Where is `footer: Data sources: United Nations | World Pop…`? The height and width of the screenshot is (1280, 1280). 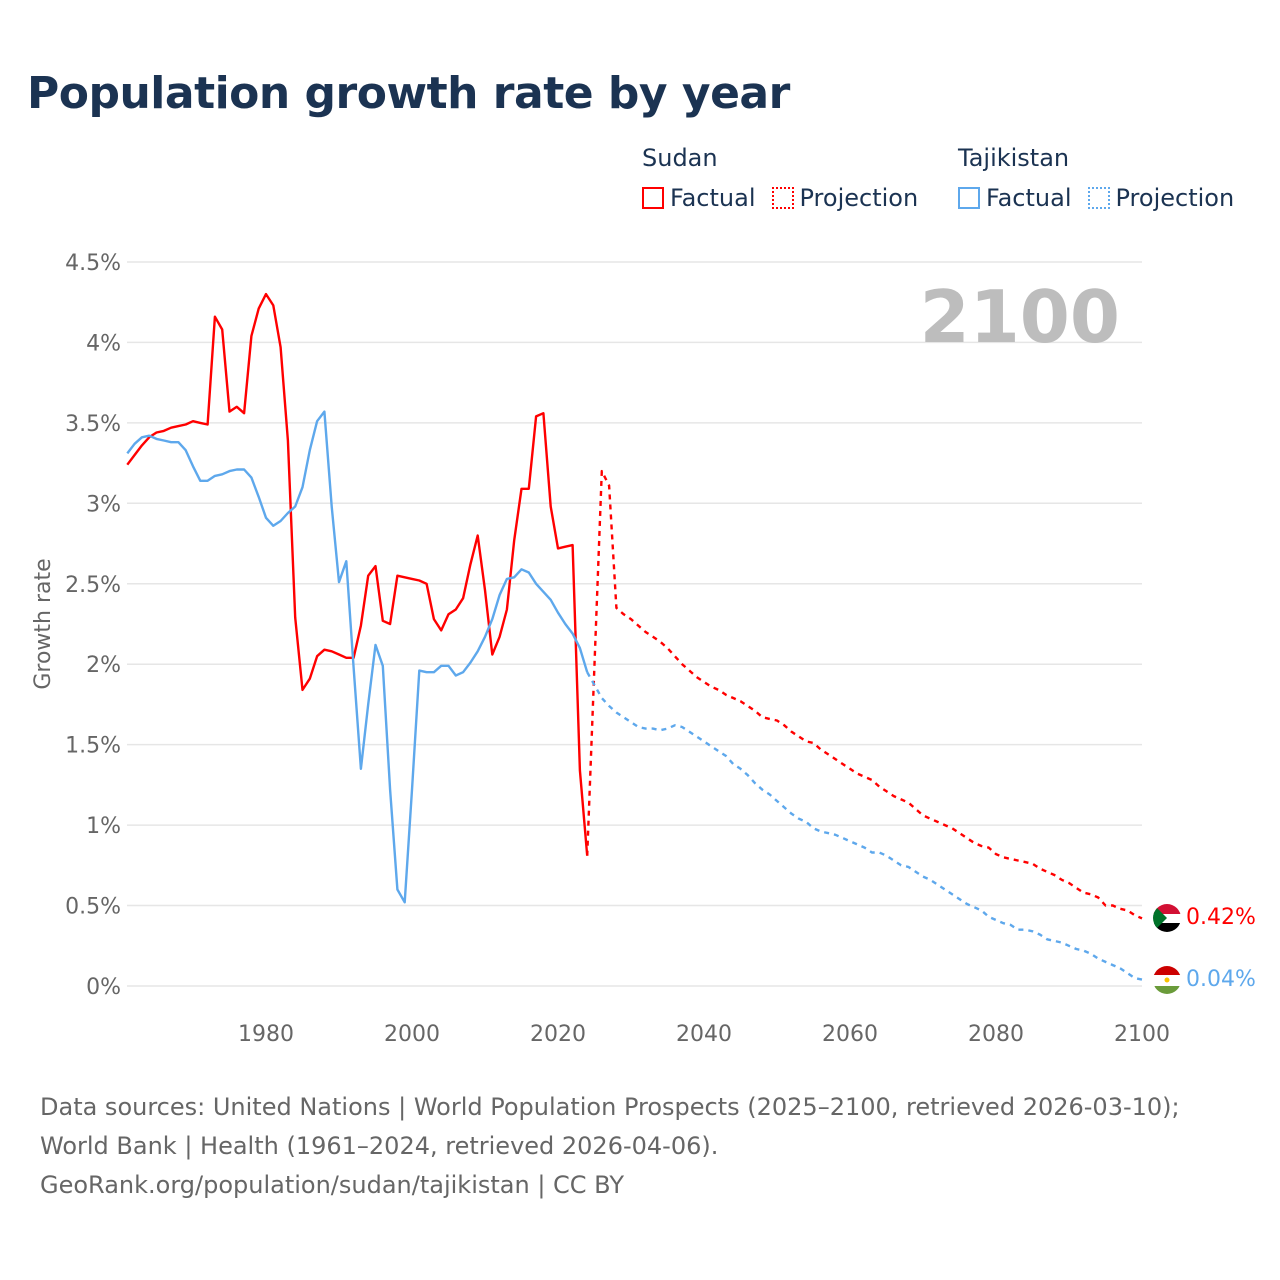
footer: Data sources: United Nations | World Pop… is located at coordinates (640, 1146).